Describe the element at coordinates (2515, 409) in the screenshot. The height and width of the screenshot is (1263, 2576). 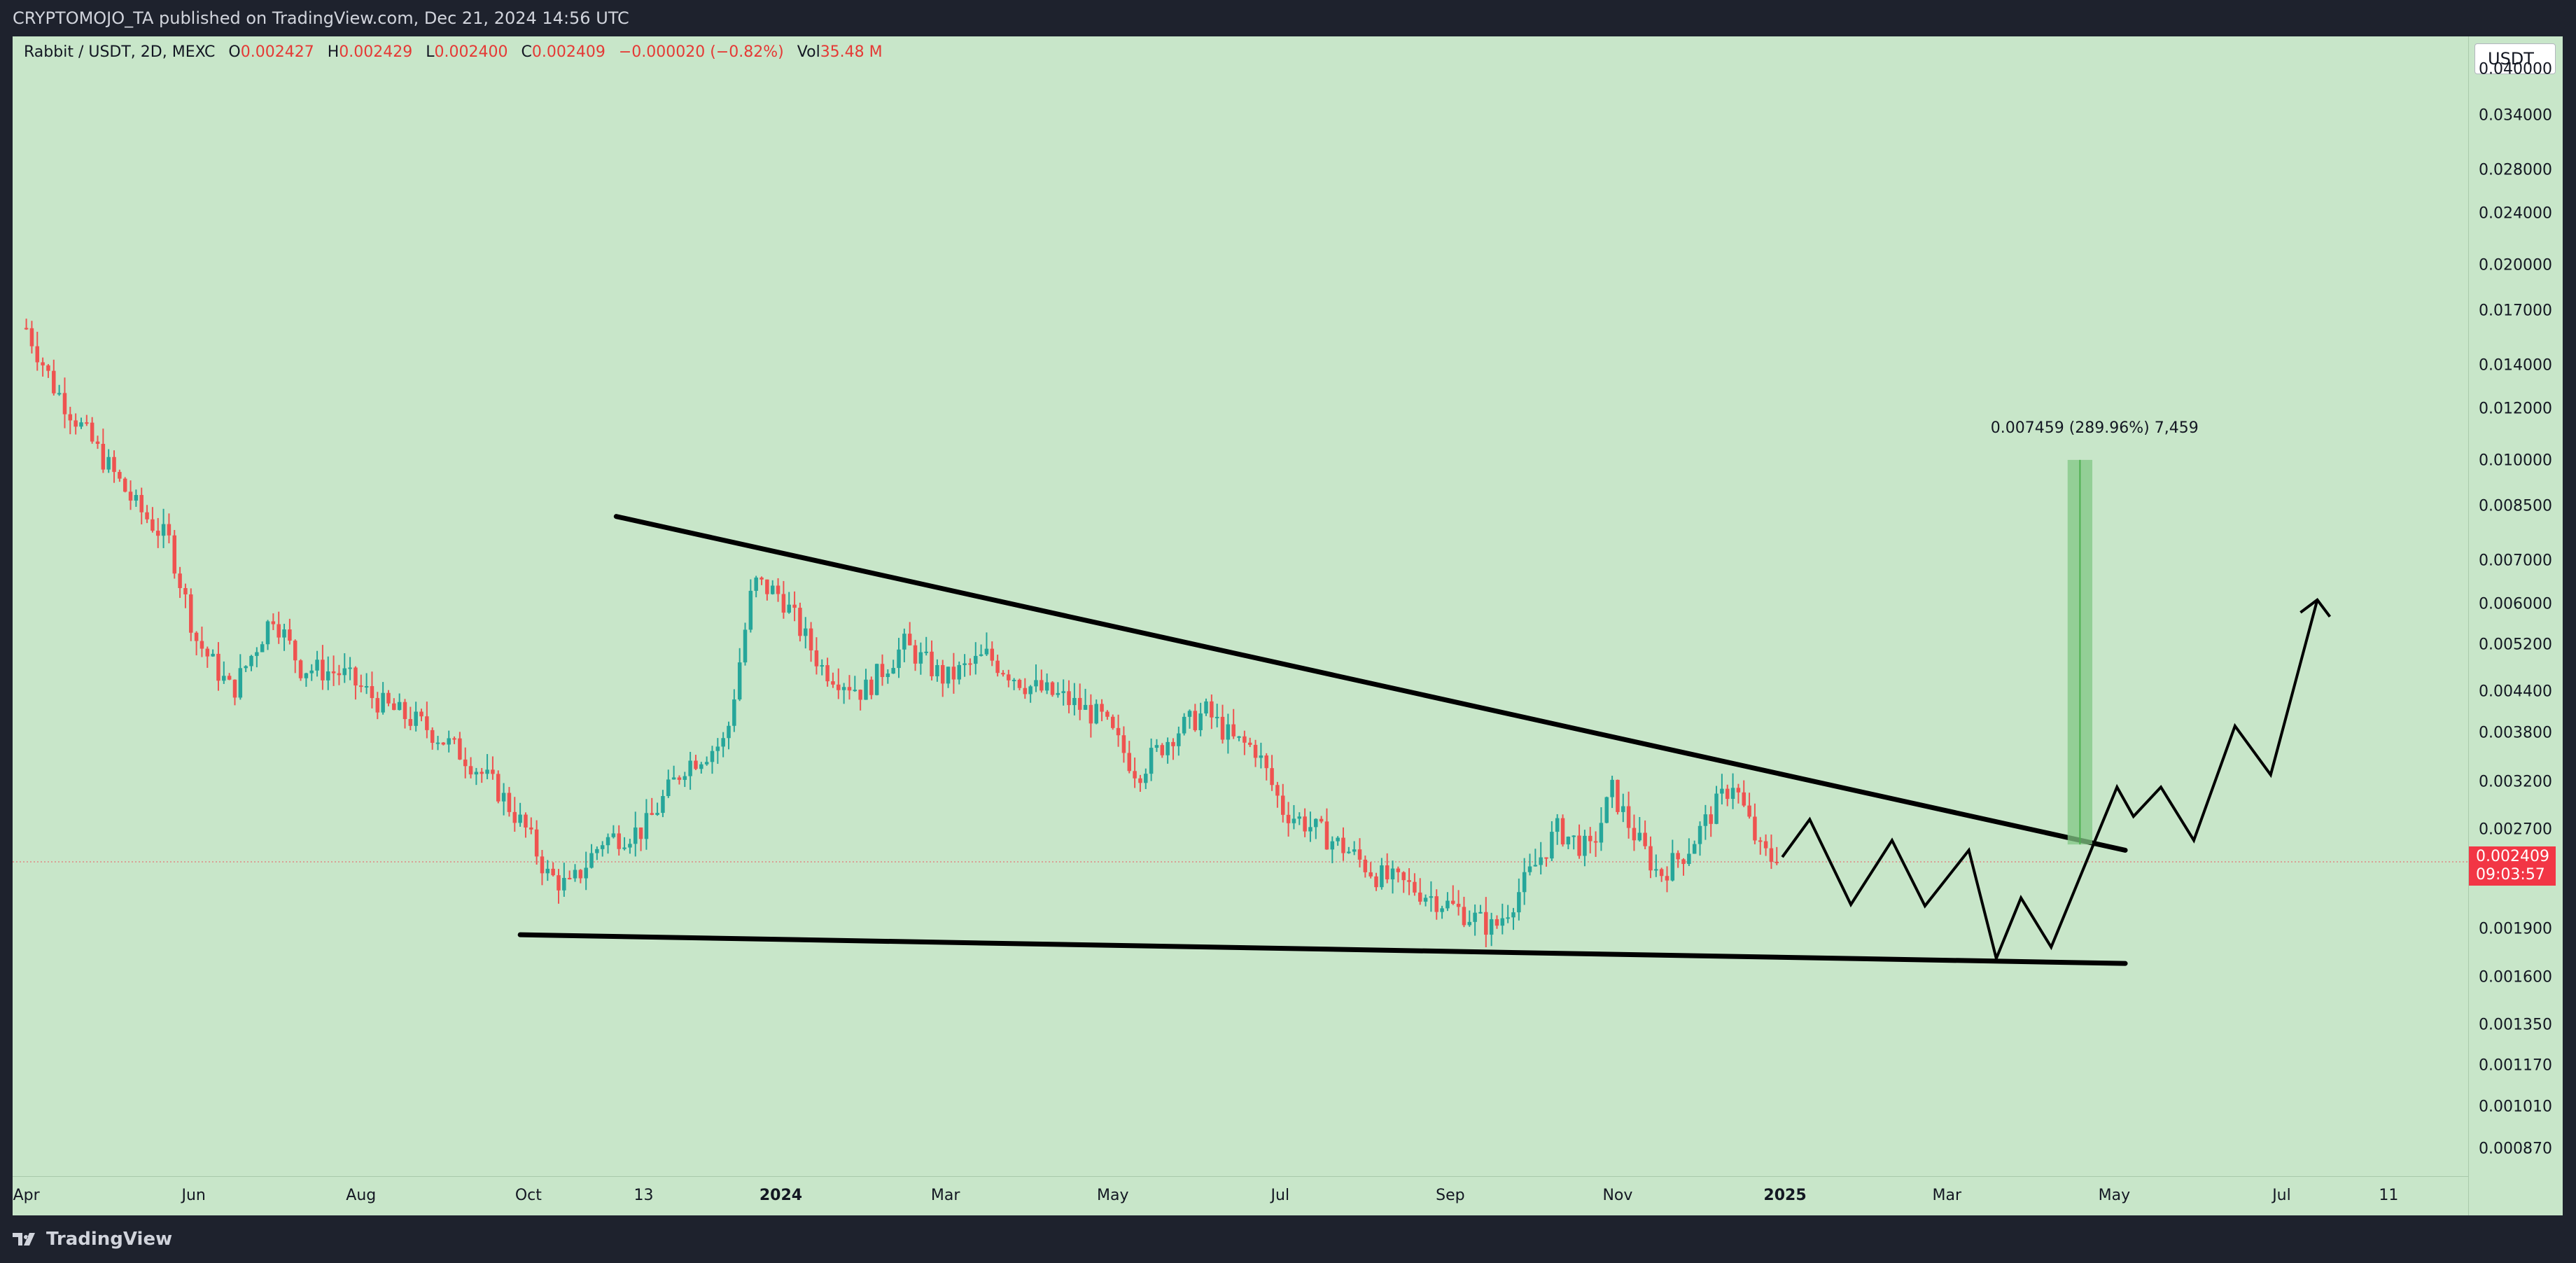
I see `price-tick-label: 0.012000` at that location.